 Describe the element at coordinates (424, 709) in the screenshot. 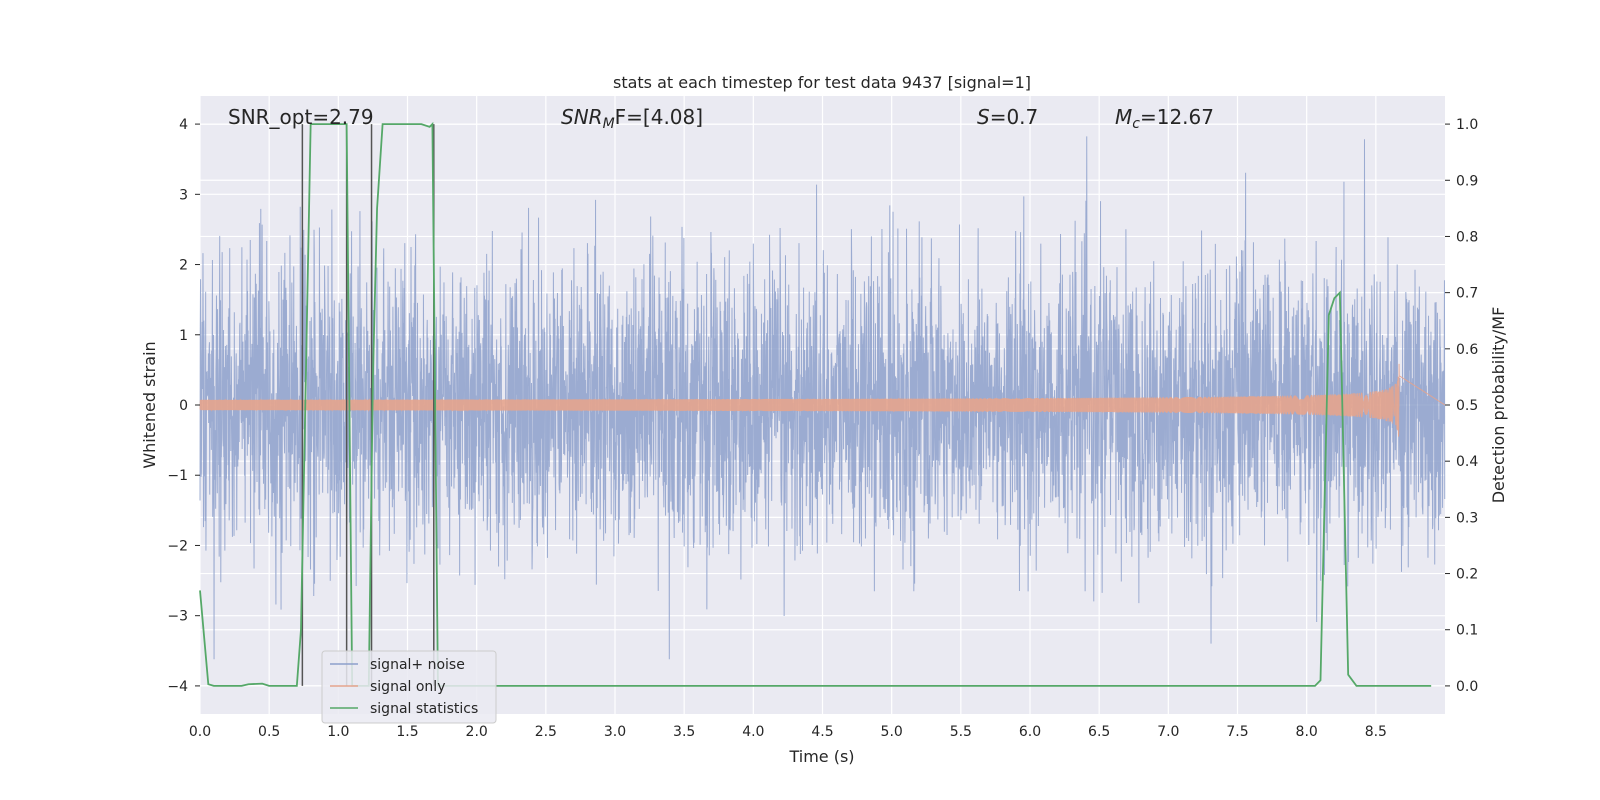

I see `legend-label-stats: signal statistics` at that location.